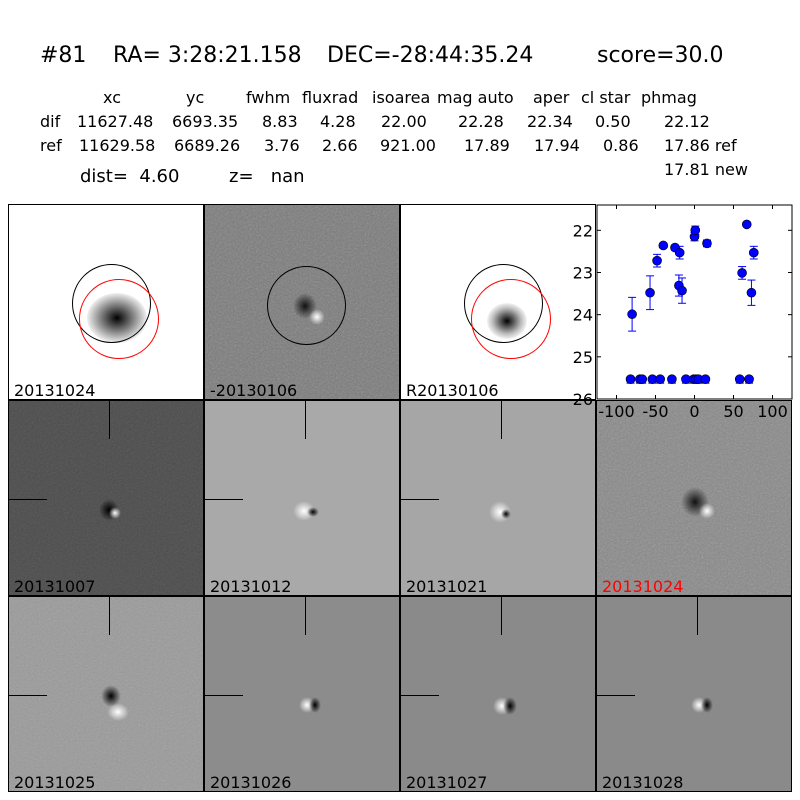 Image resolution: width=800 pixels, height=800 pixels. What do you see at coordinates (700, 145) in the screenshot?
I see `ref-value: 17.86 ref` at bounding box center [700, 145].